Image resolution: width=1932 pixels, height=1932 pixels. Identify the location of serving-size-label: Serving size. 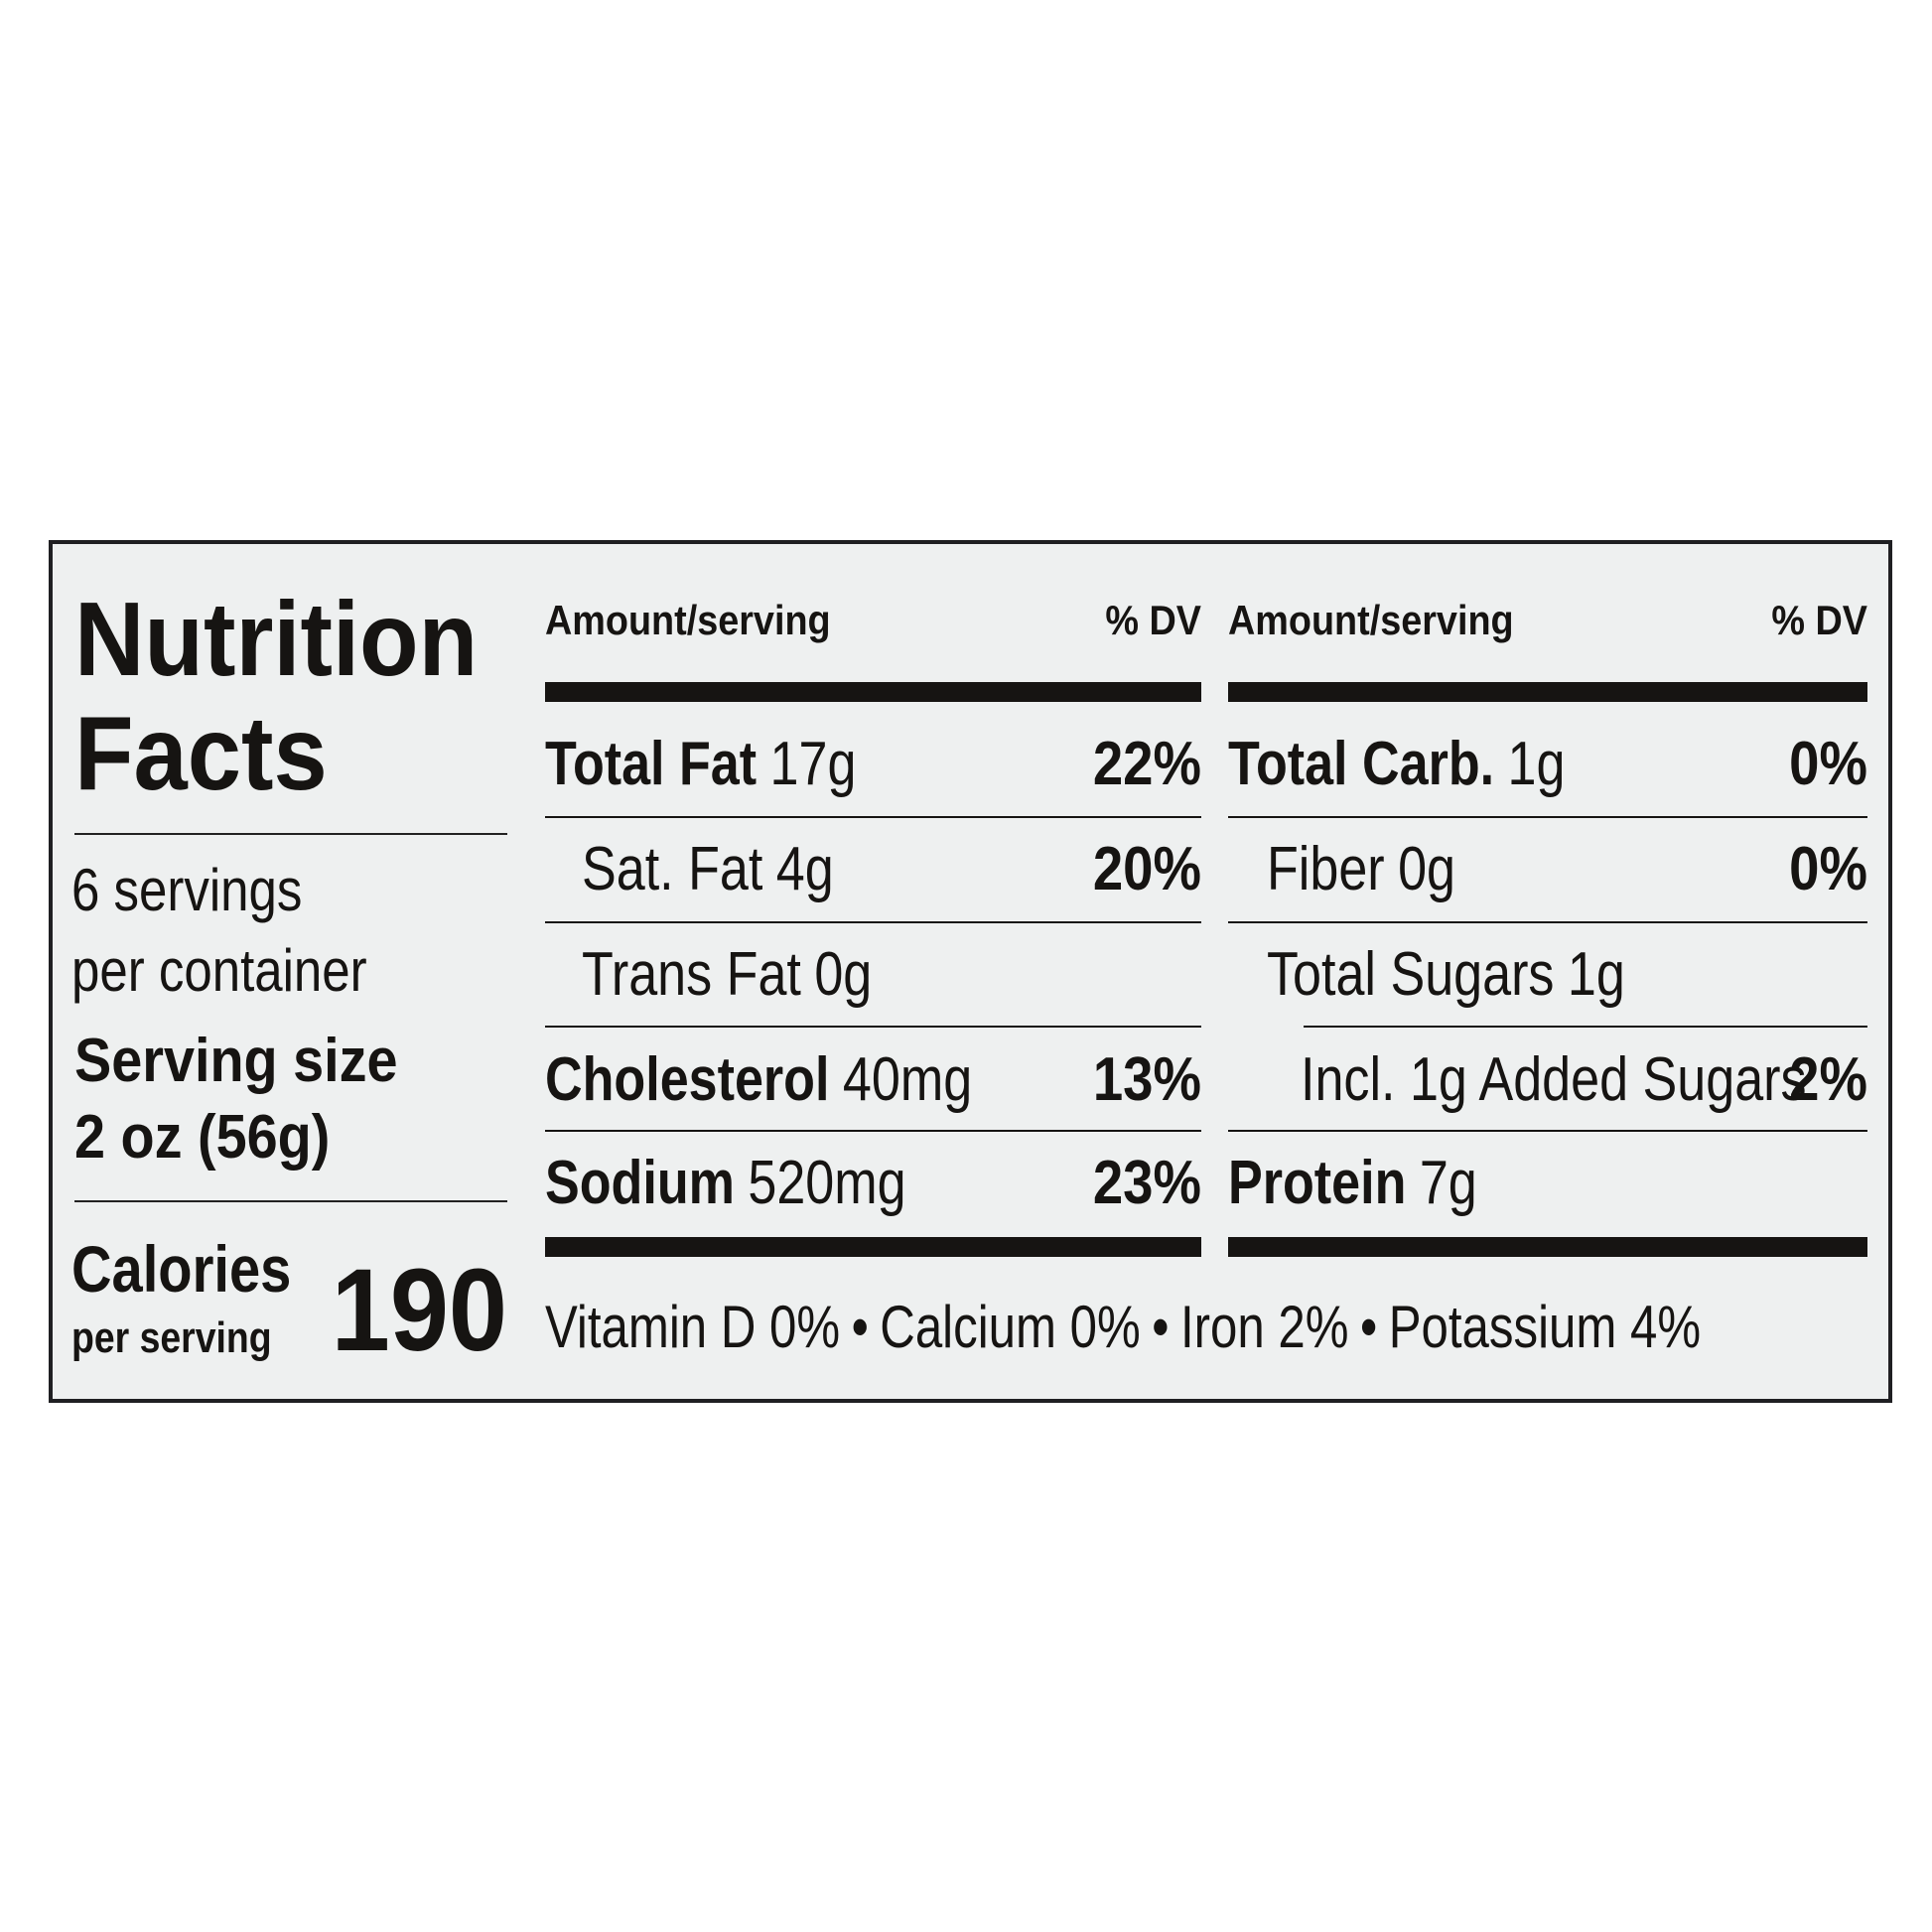
(236, 1061).